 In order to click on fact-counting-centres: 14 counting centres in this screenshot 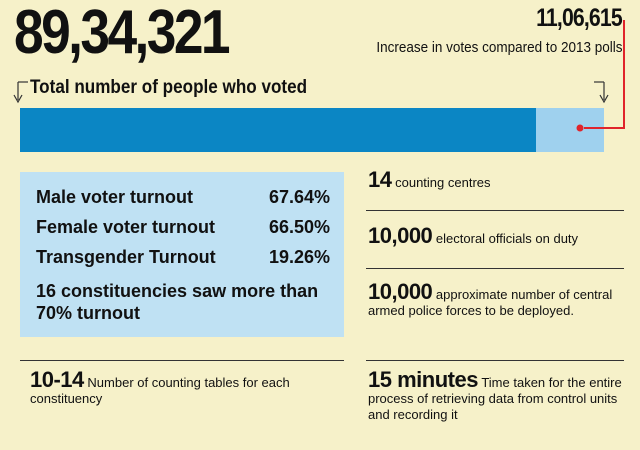, I will do `click(498, 180)`.